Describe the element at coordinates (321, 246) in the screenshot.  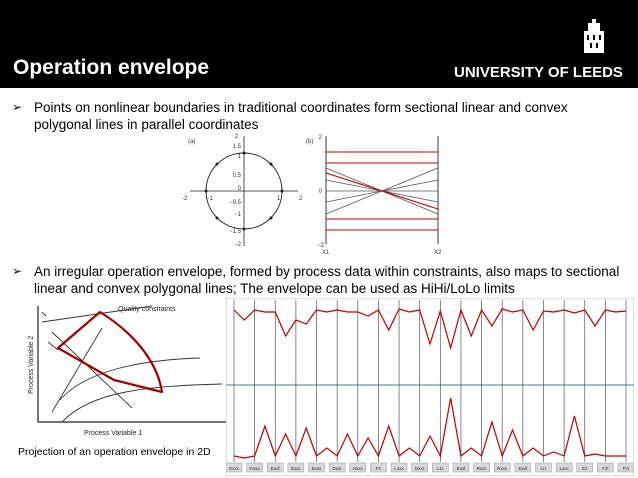
I see `figure-b-ytick: −2` at that location.